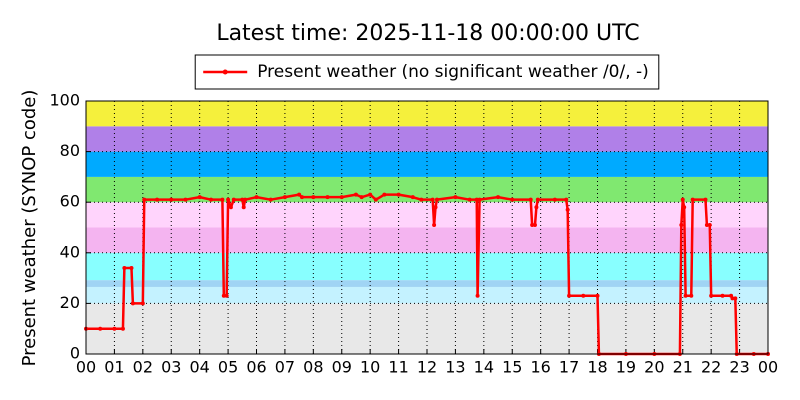 The height and width of the screenshot is (400, 800). What do you see at coordinates (114, 367) in the screenshot?
I see `x-tick-label: 01` at bounding box center [114, 367].